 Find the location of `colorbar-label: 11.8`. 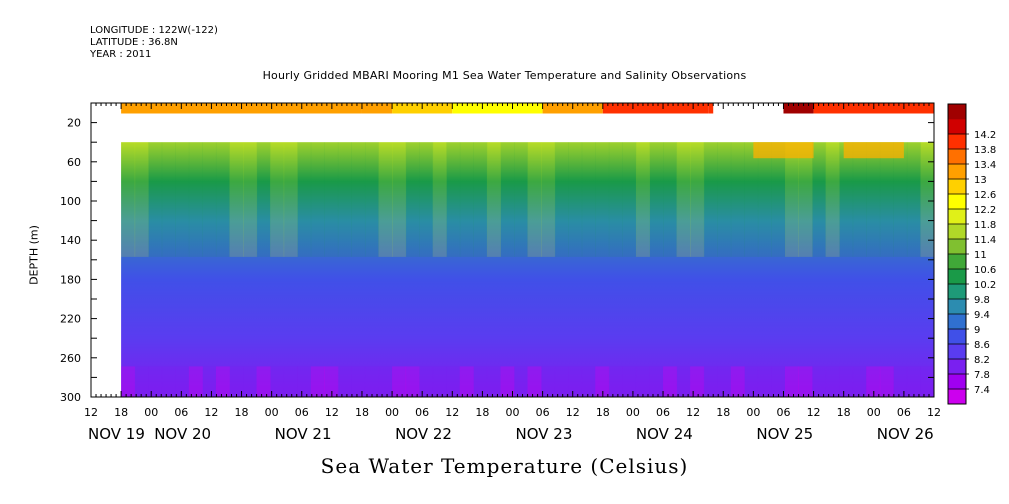

colorbar-label: 11.8 is located at coordinates (985, 225).